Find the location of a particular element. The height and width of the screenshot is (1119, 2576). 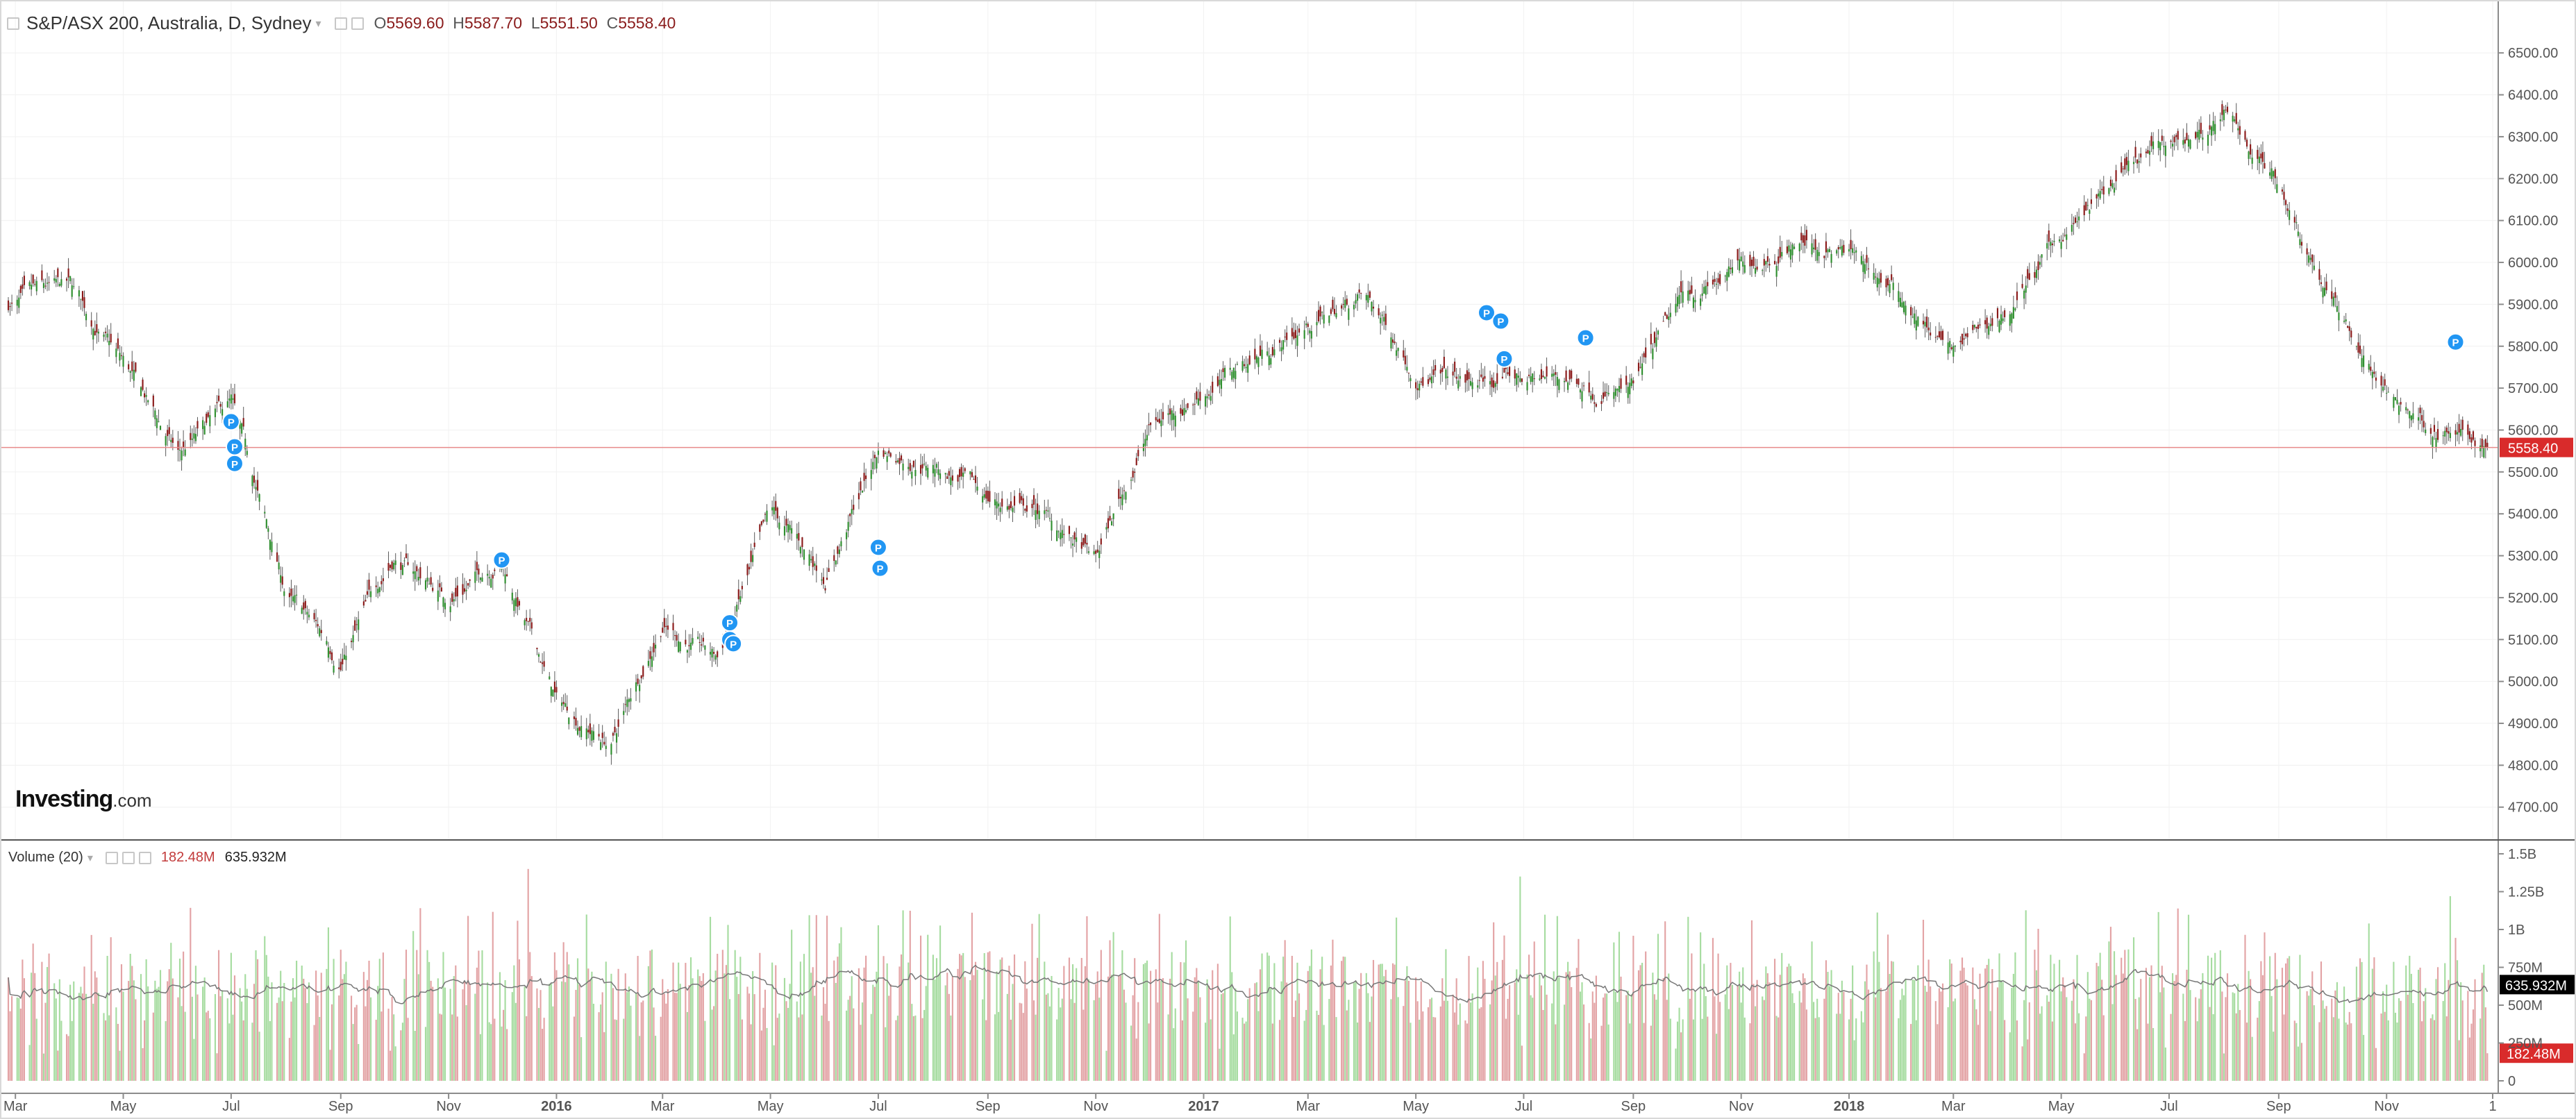

event-marker is located at coordinates (230, 421).